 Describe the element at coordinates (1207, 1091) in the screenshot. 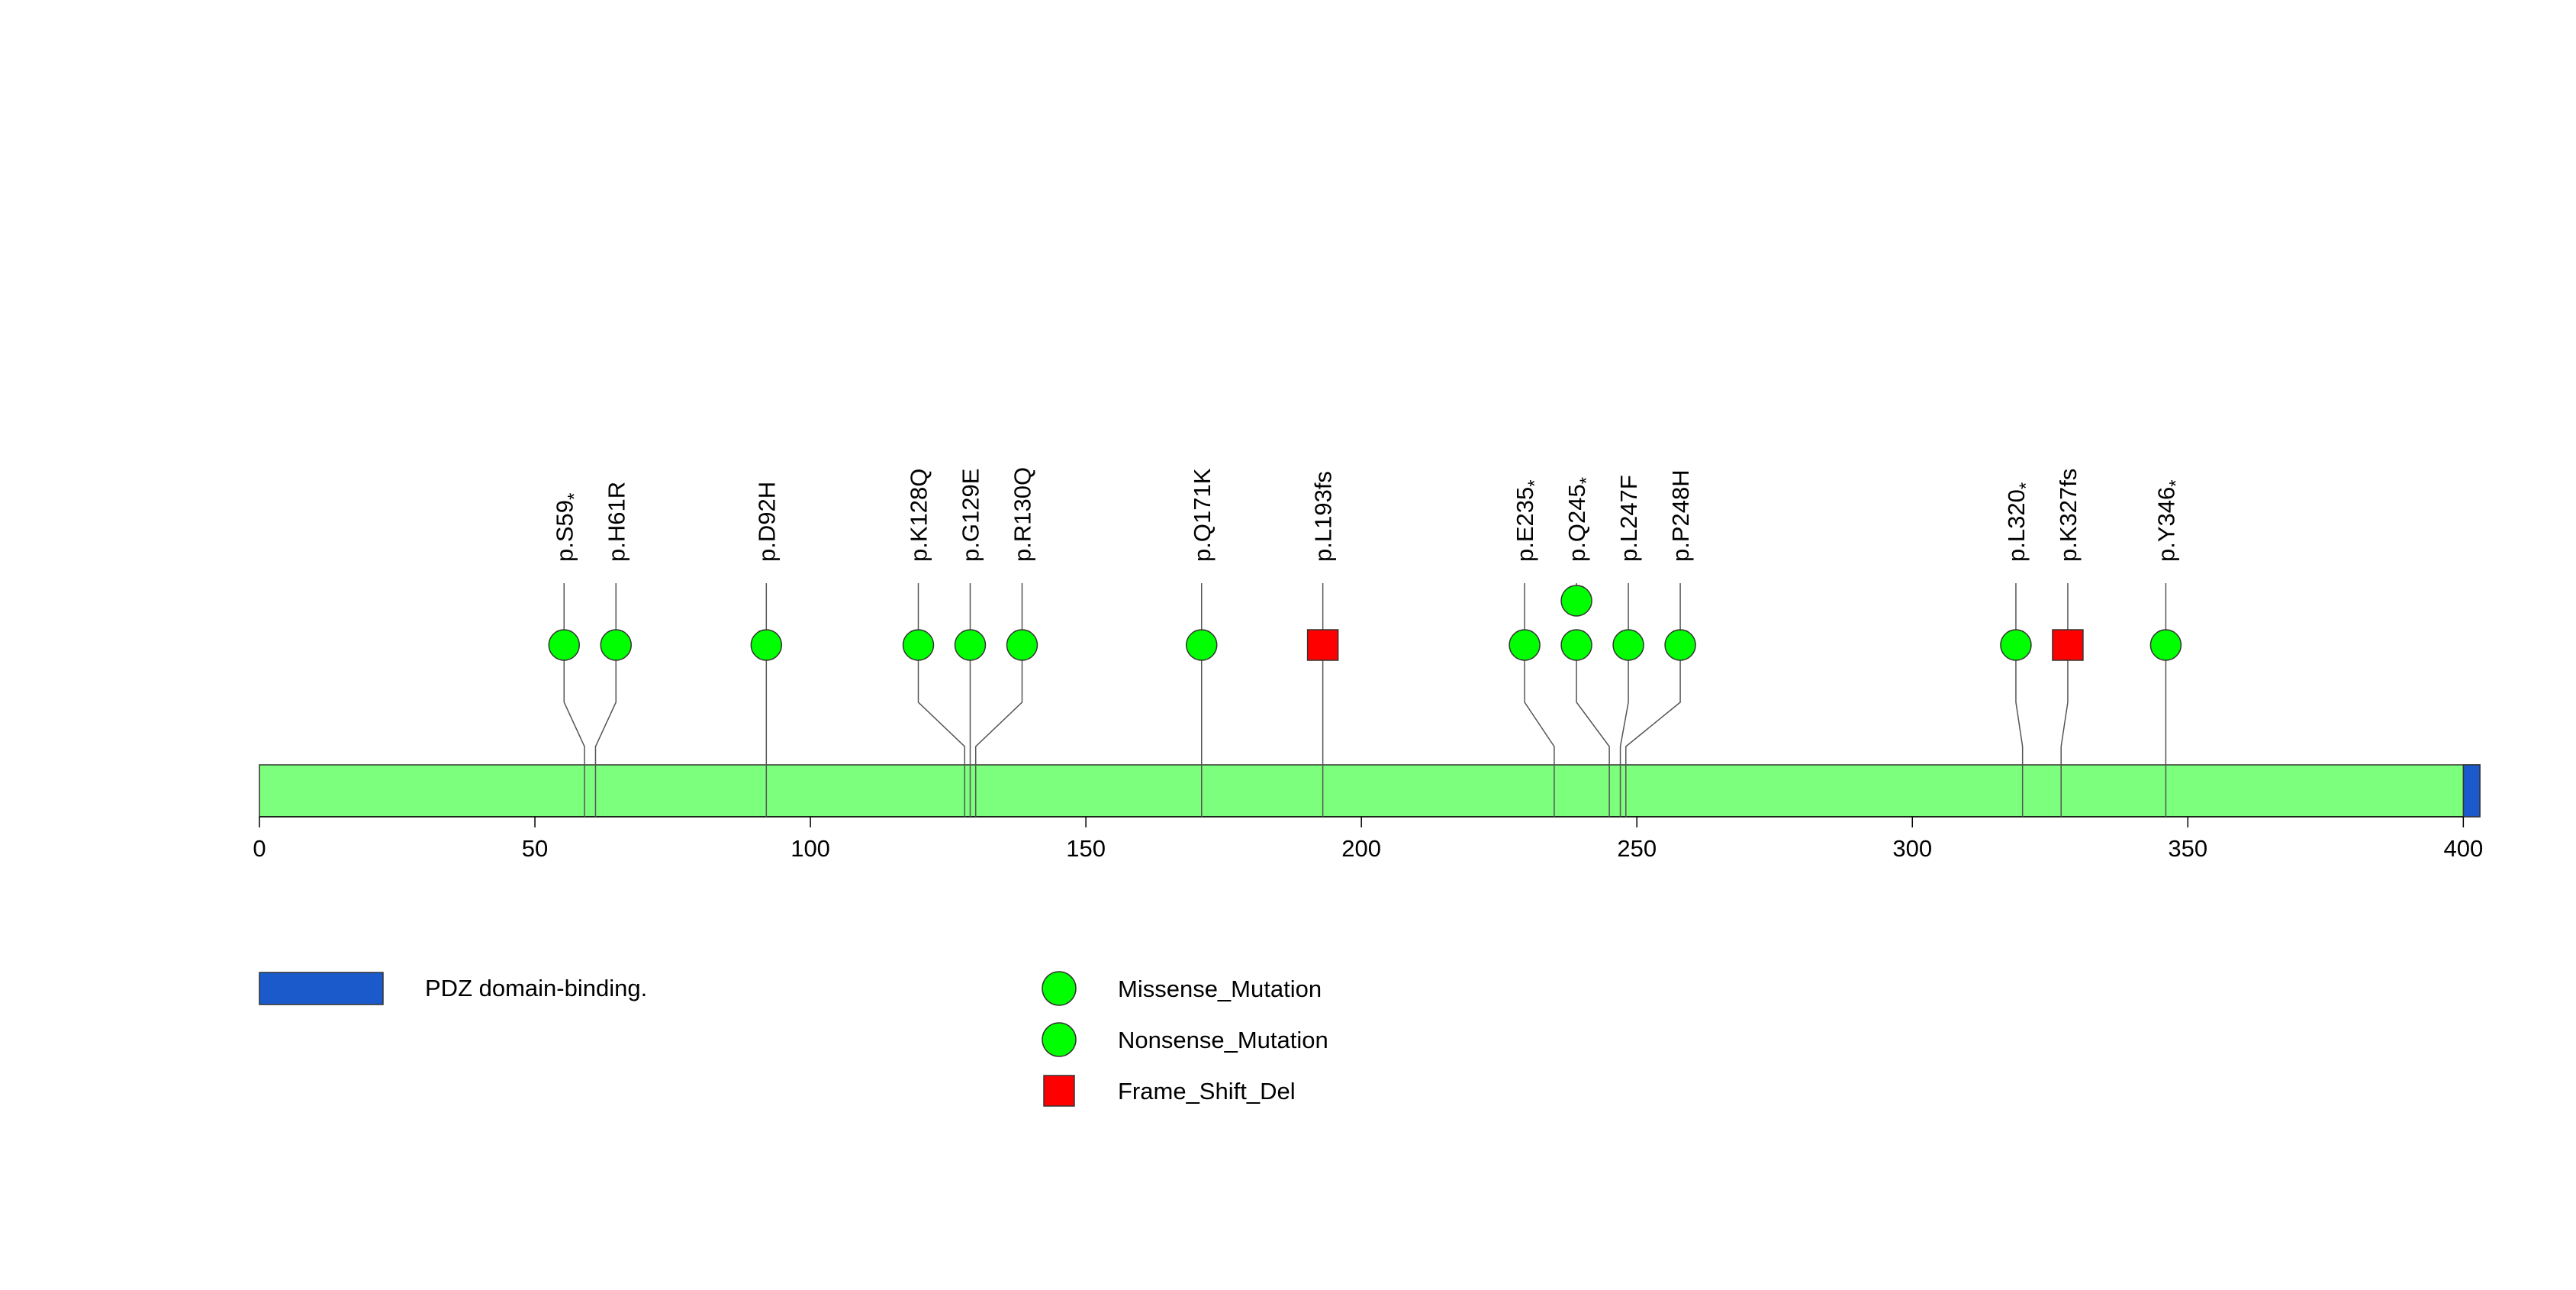

I see `legend-label-frame-shift-del: Frame_Shift_Del` at that location.